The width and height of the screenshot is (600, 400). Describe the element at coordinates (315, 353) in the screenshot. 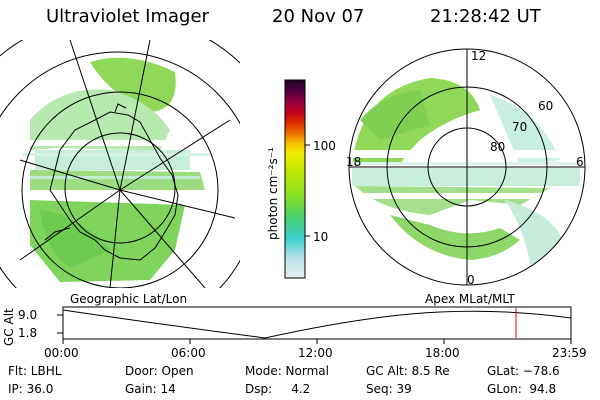

I see `time-tick-1200: 12:00` at that location.